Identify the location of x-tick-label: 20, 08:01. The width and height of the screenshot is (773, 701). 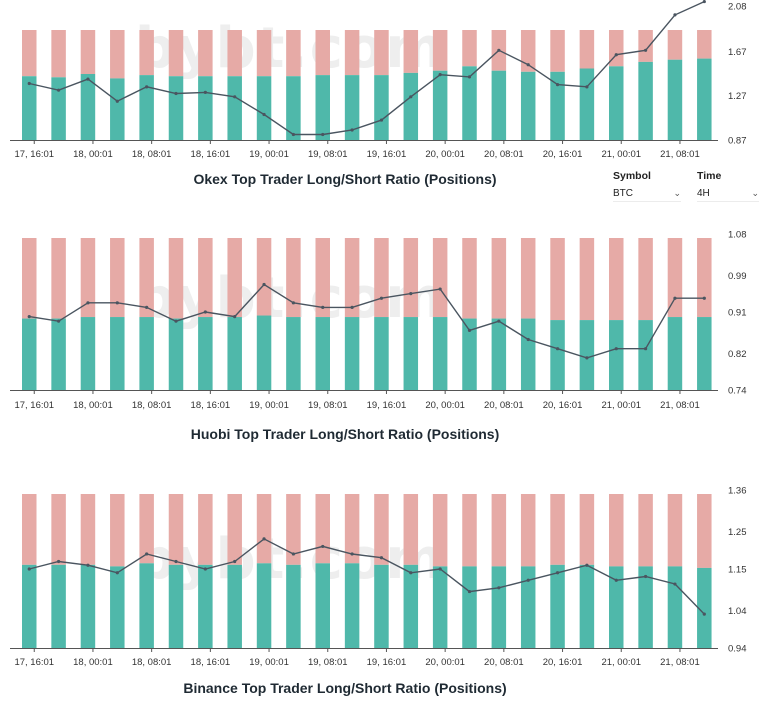
(504, 405).